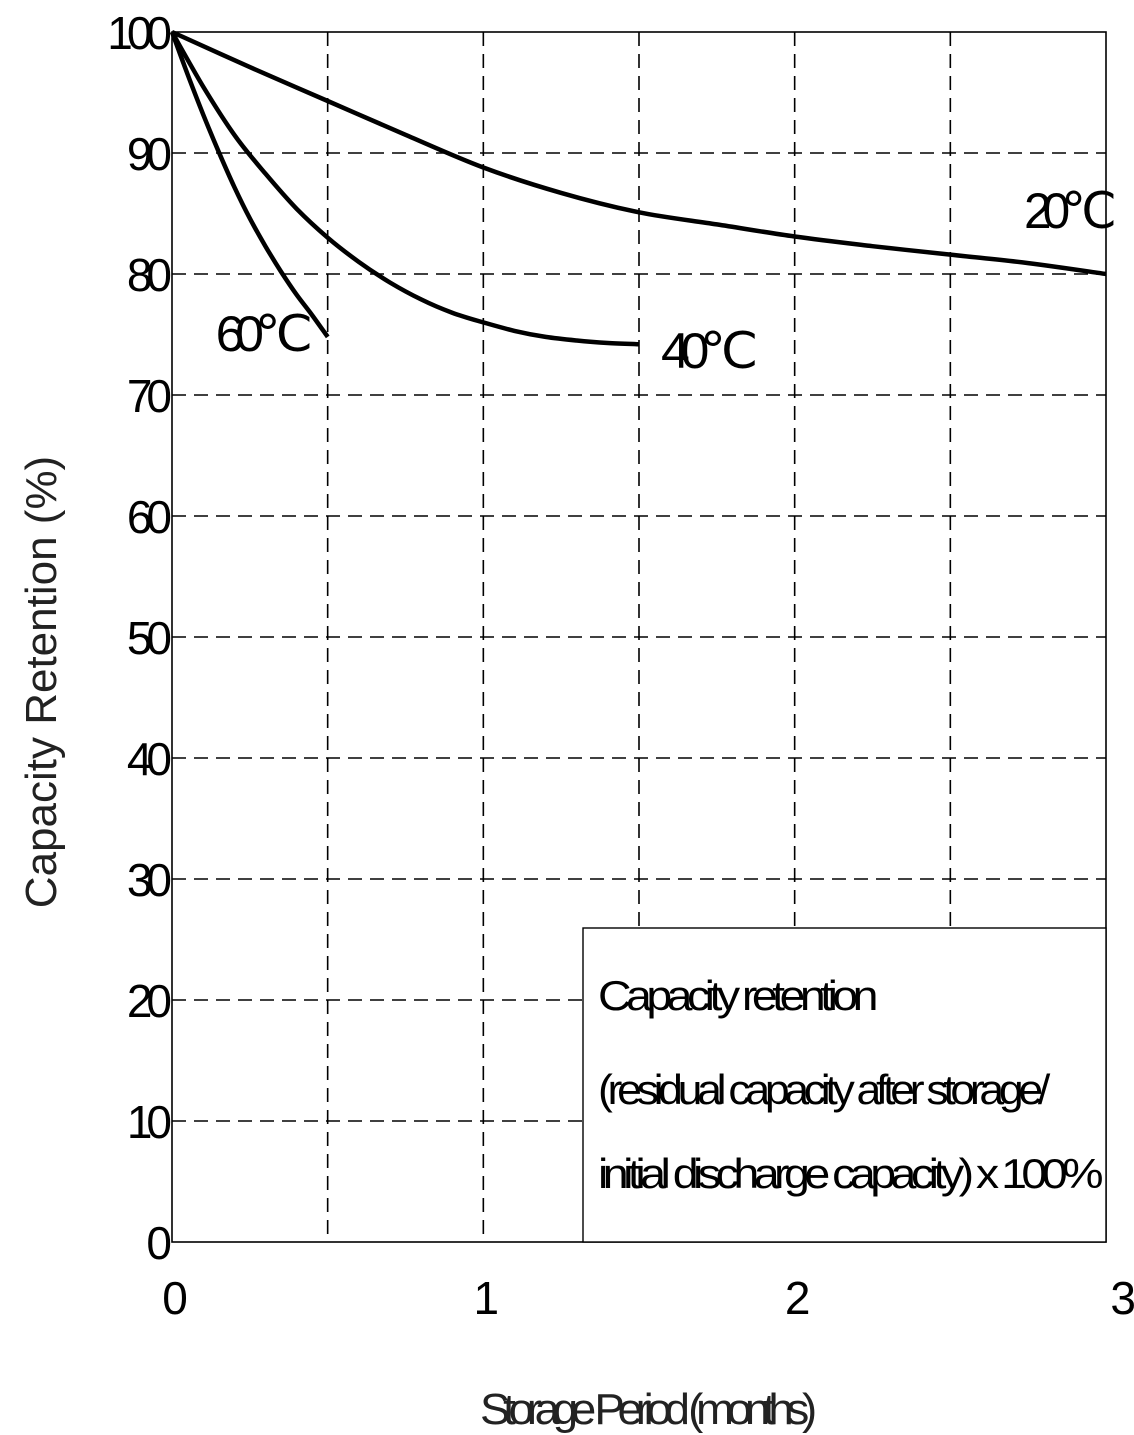 The image size is (1134, 1435). What do you see at coordinates (149, 154) in the screenshot?
I see `y-tick-label: 90` at bounding box center [149, 154].